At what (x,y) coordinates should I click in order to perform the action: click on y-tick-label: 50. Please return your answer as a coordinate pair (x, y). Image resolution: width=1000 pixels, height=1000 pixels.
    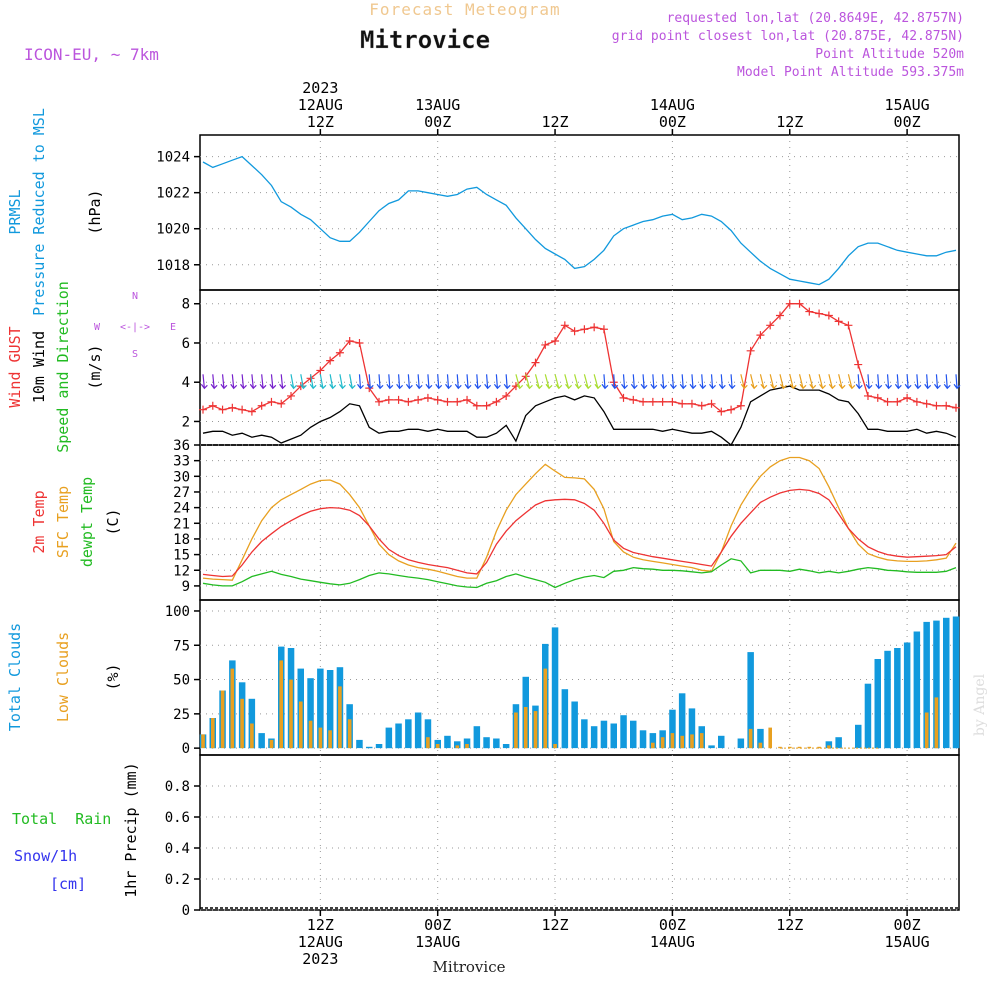
    Looking at the image, I should click on (181, 681).